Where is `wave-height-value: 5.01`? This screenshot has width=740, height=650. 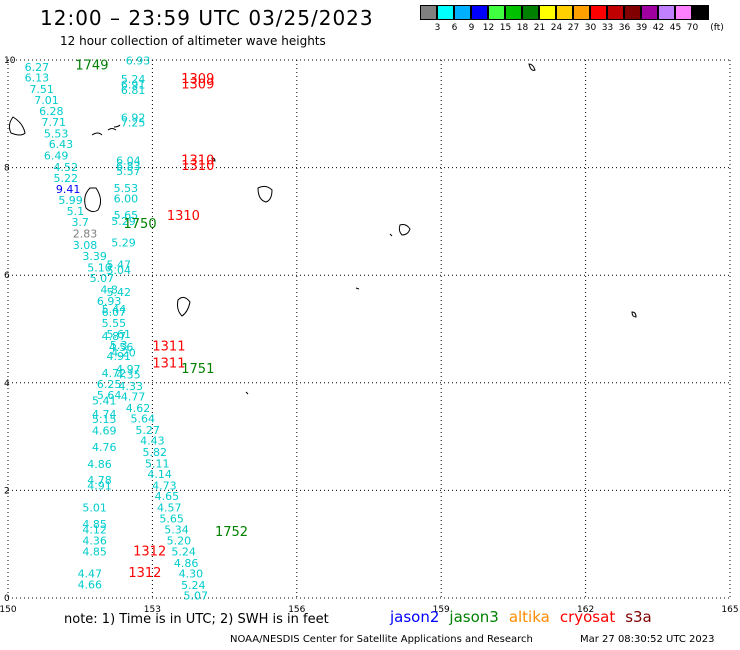 wave-height-value: 5.01 is located at coordinates (94, 507).